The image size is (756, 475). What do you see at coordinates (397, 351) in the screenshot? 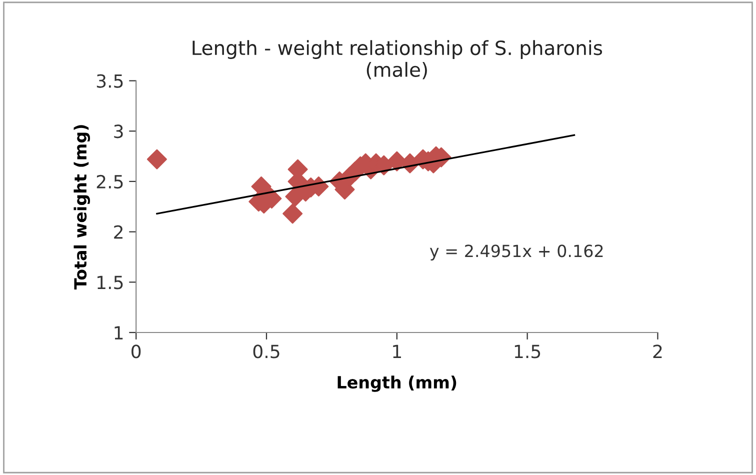
I see `x-tick-label: 1` at bounding box center [397, 351].